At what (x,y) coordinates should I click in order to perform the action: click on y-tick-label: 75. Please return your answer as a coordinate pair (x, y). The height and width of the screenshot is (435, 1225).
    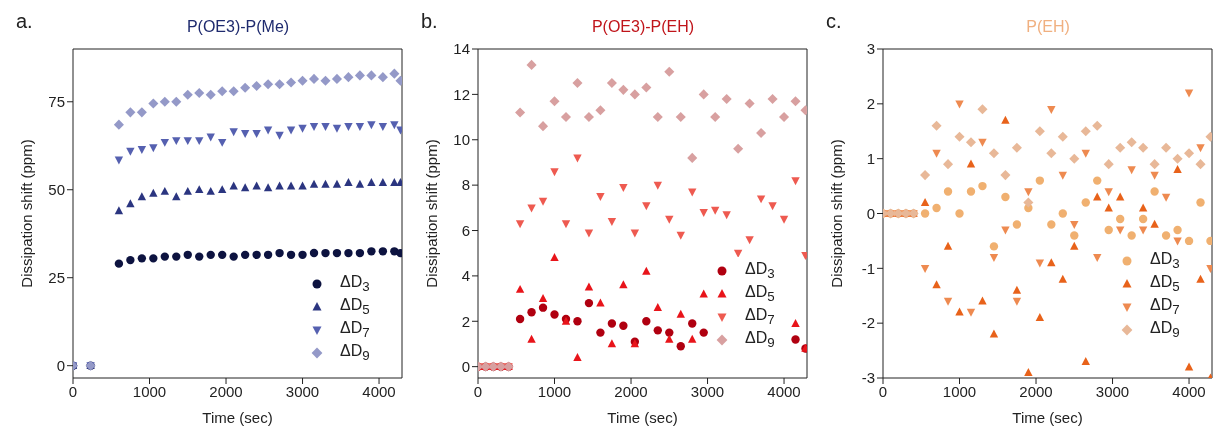
    Looking at the image, I should click on (56, 102).